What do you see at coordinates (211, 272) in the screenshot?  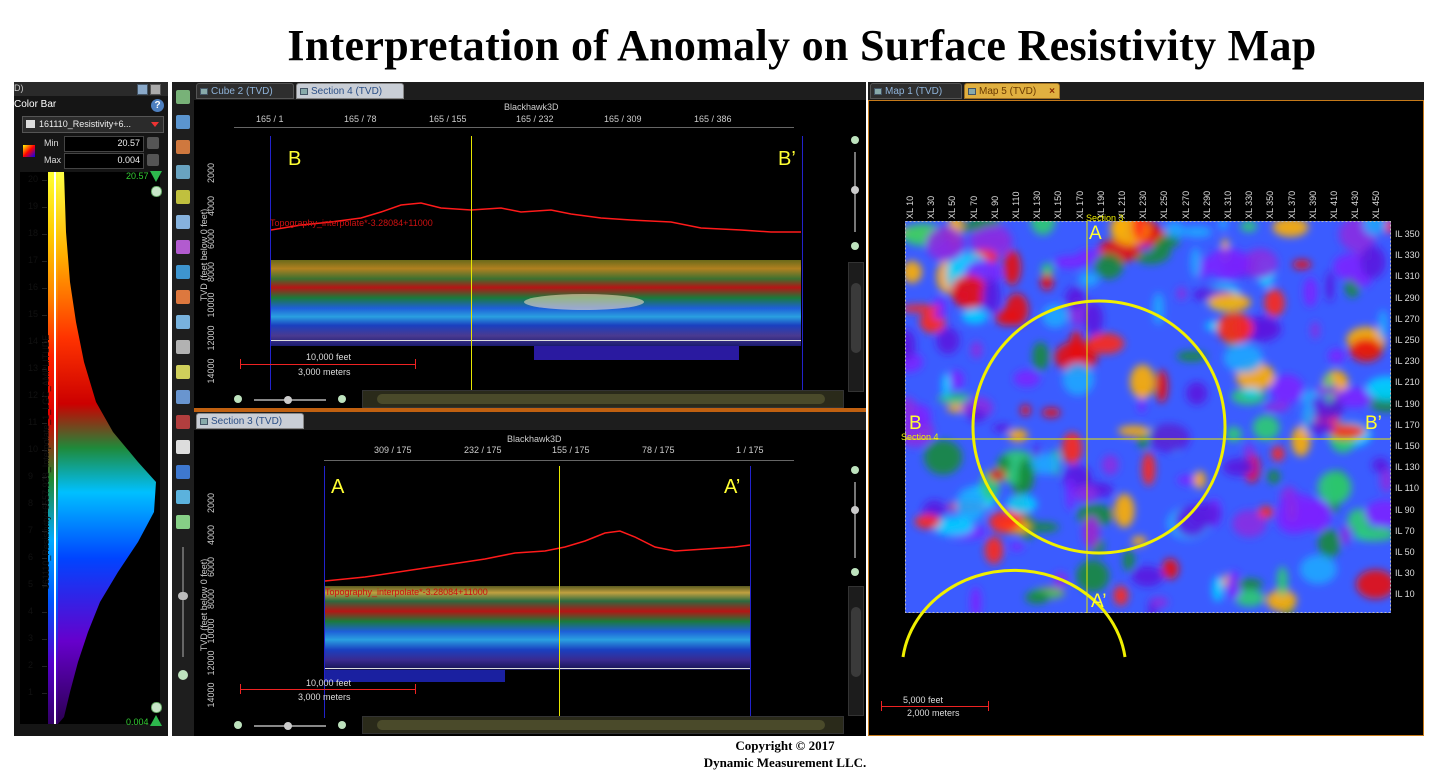 I see `y-tick-label: 8000` at bounding box center [211, 272].